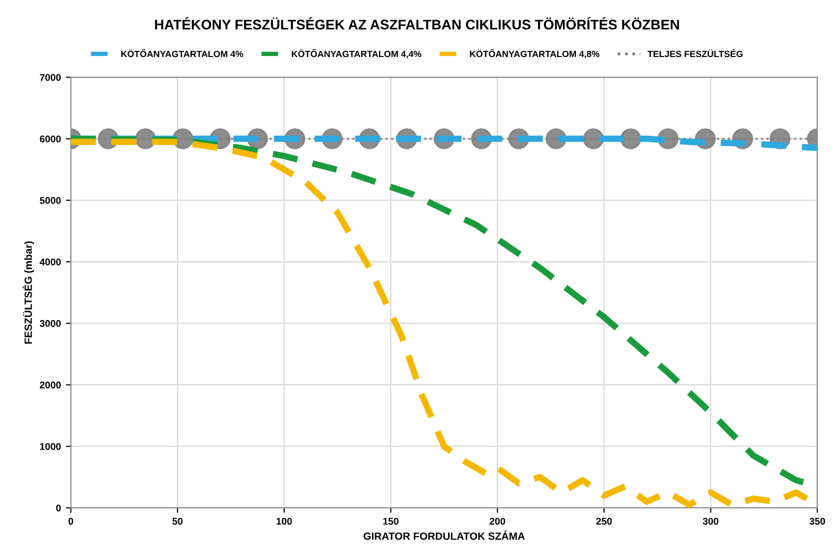 The image size is (834, 552). What do you see at coordinates (58, 508) in the screenshot?
I see `y-tick-label: 0` at bounding box center [58, 508].